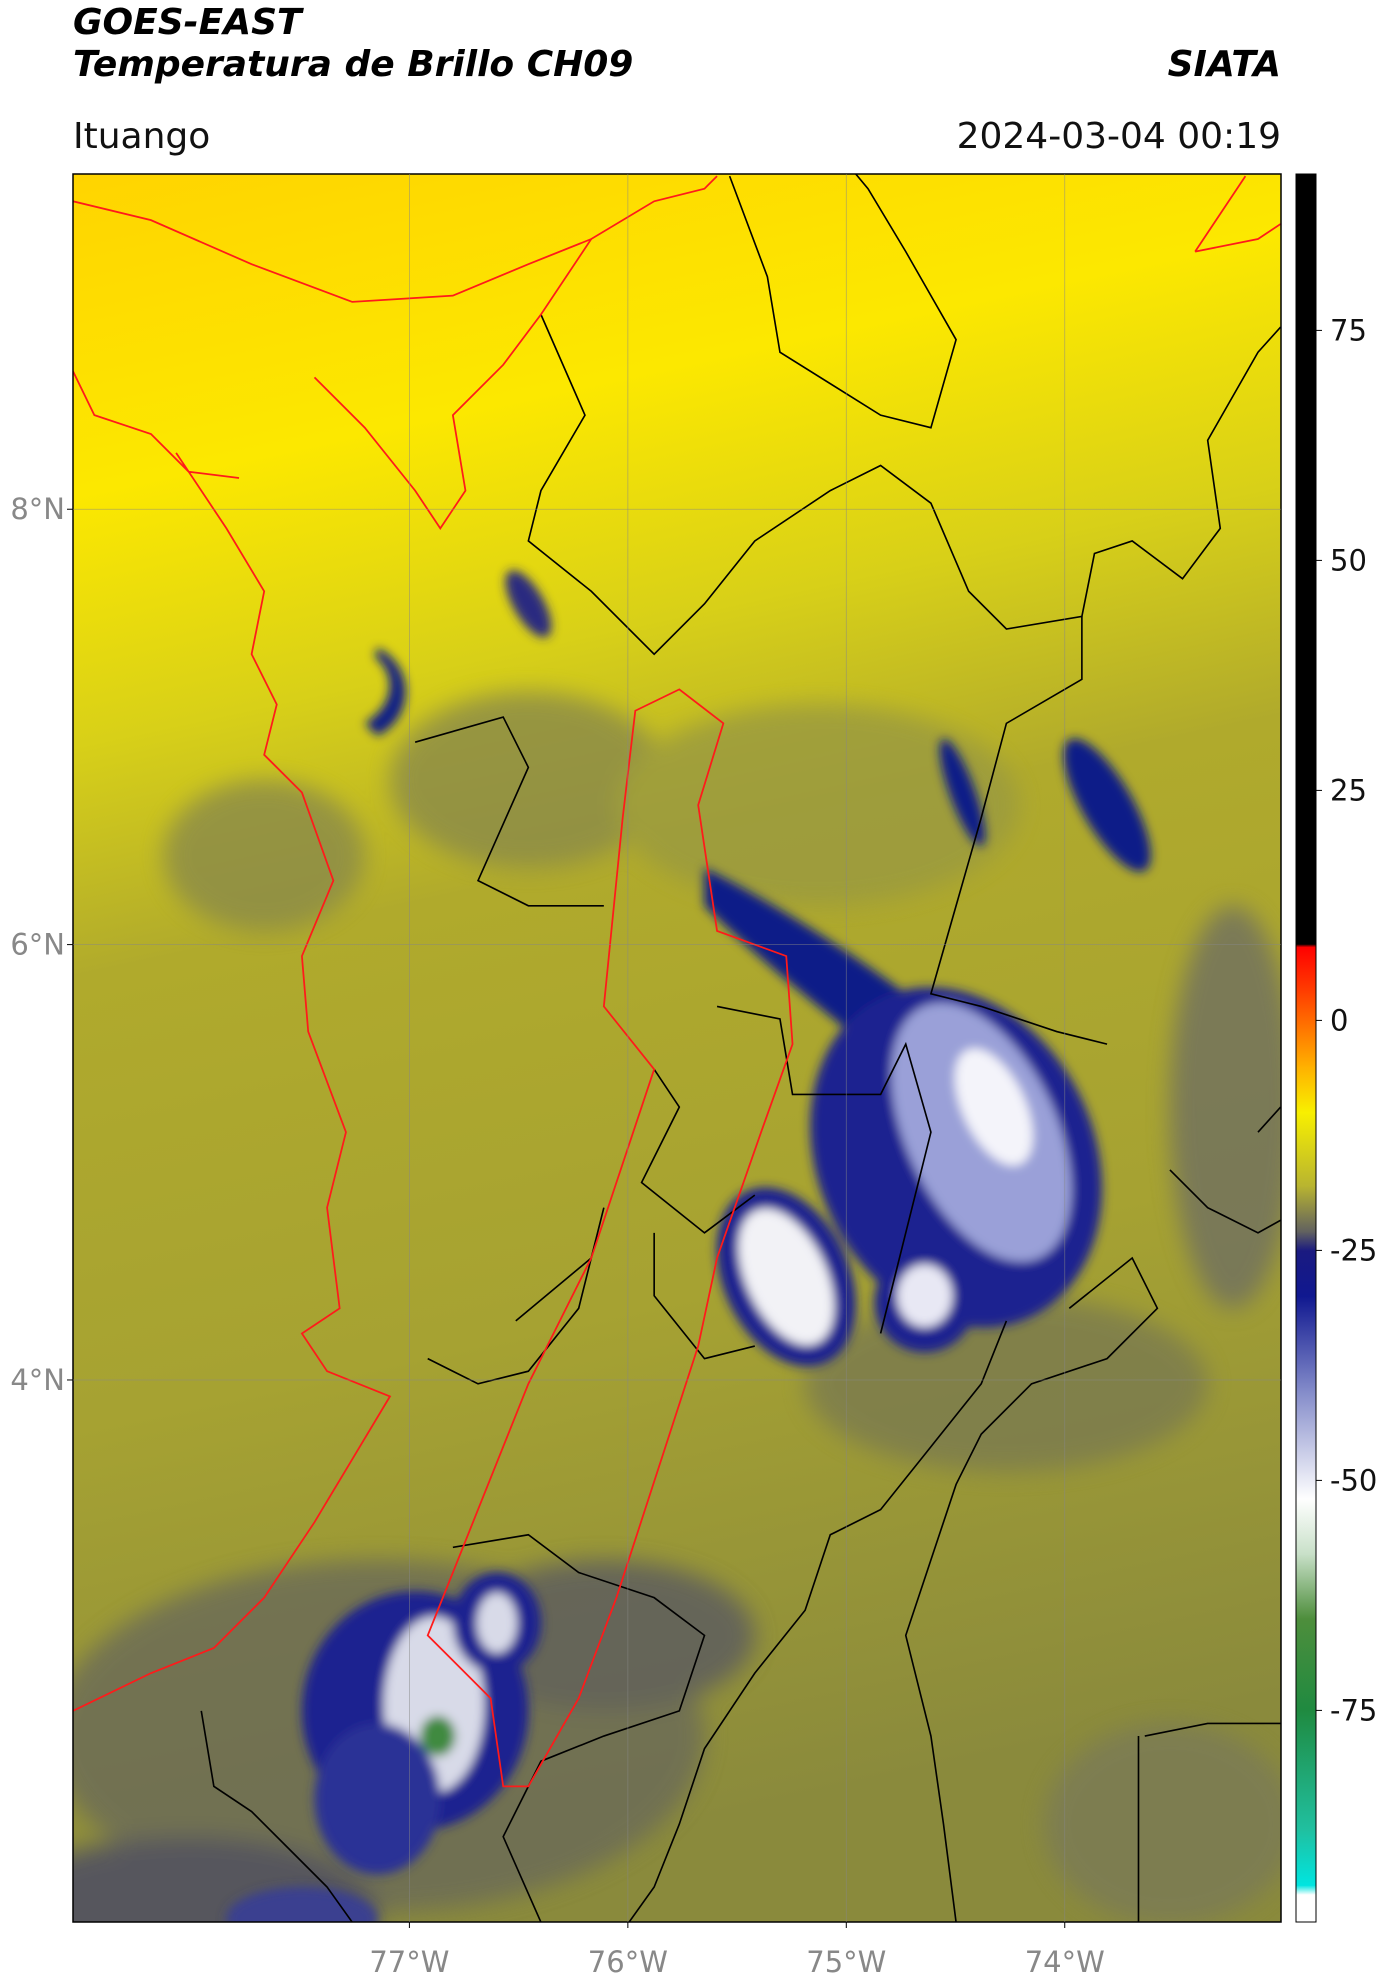 The height and width of the screenshot is (1981, 1384). What do you see at coordinates (37, 945) in the screenshot?
I see `y-tick-label: 6°N` at bounding box center [37, 945].